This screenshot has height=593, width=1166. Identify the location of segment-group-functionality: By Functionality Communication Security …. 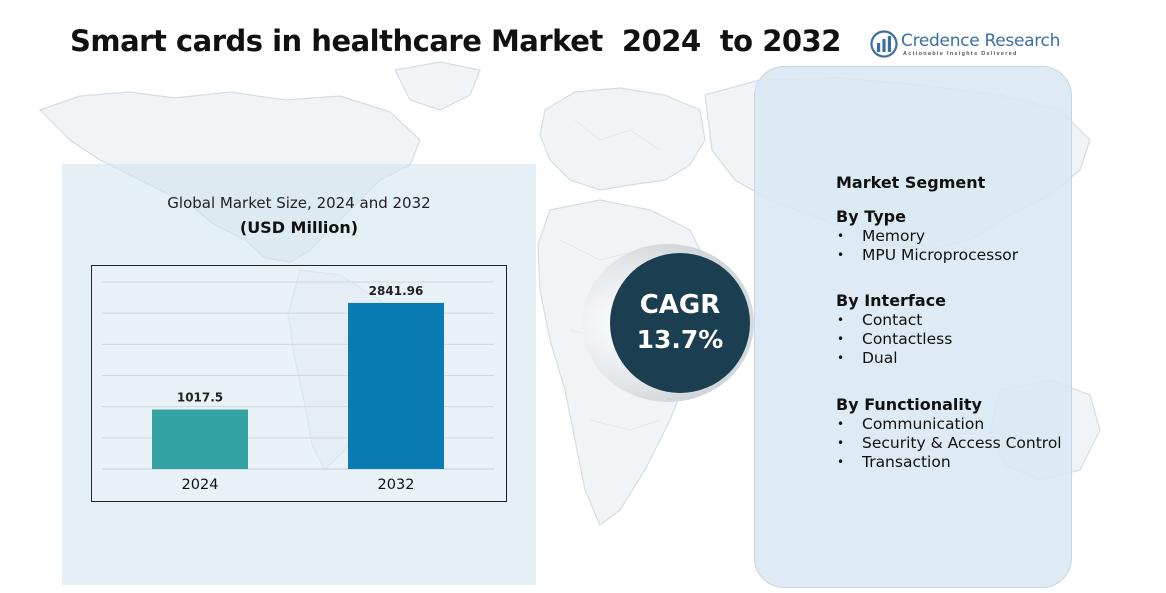
(949, 433).